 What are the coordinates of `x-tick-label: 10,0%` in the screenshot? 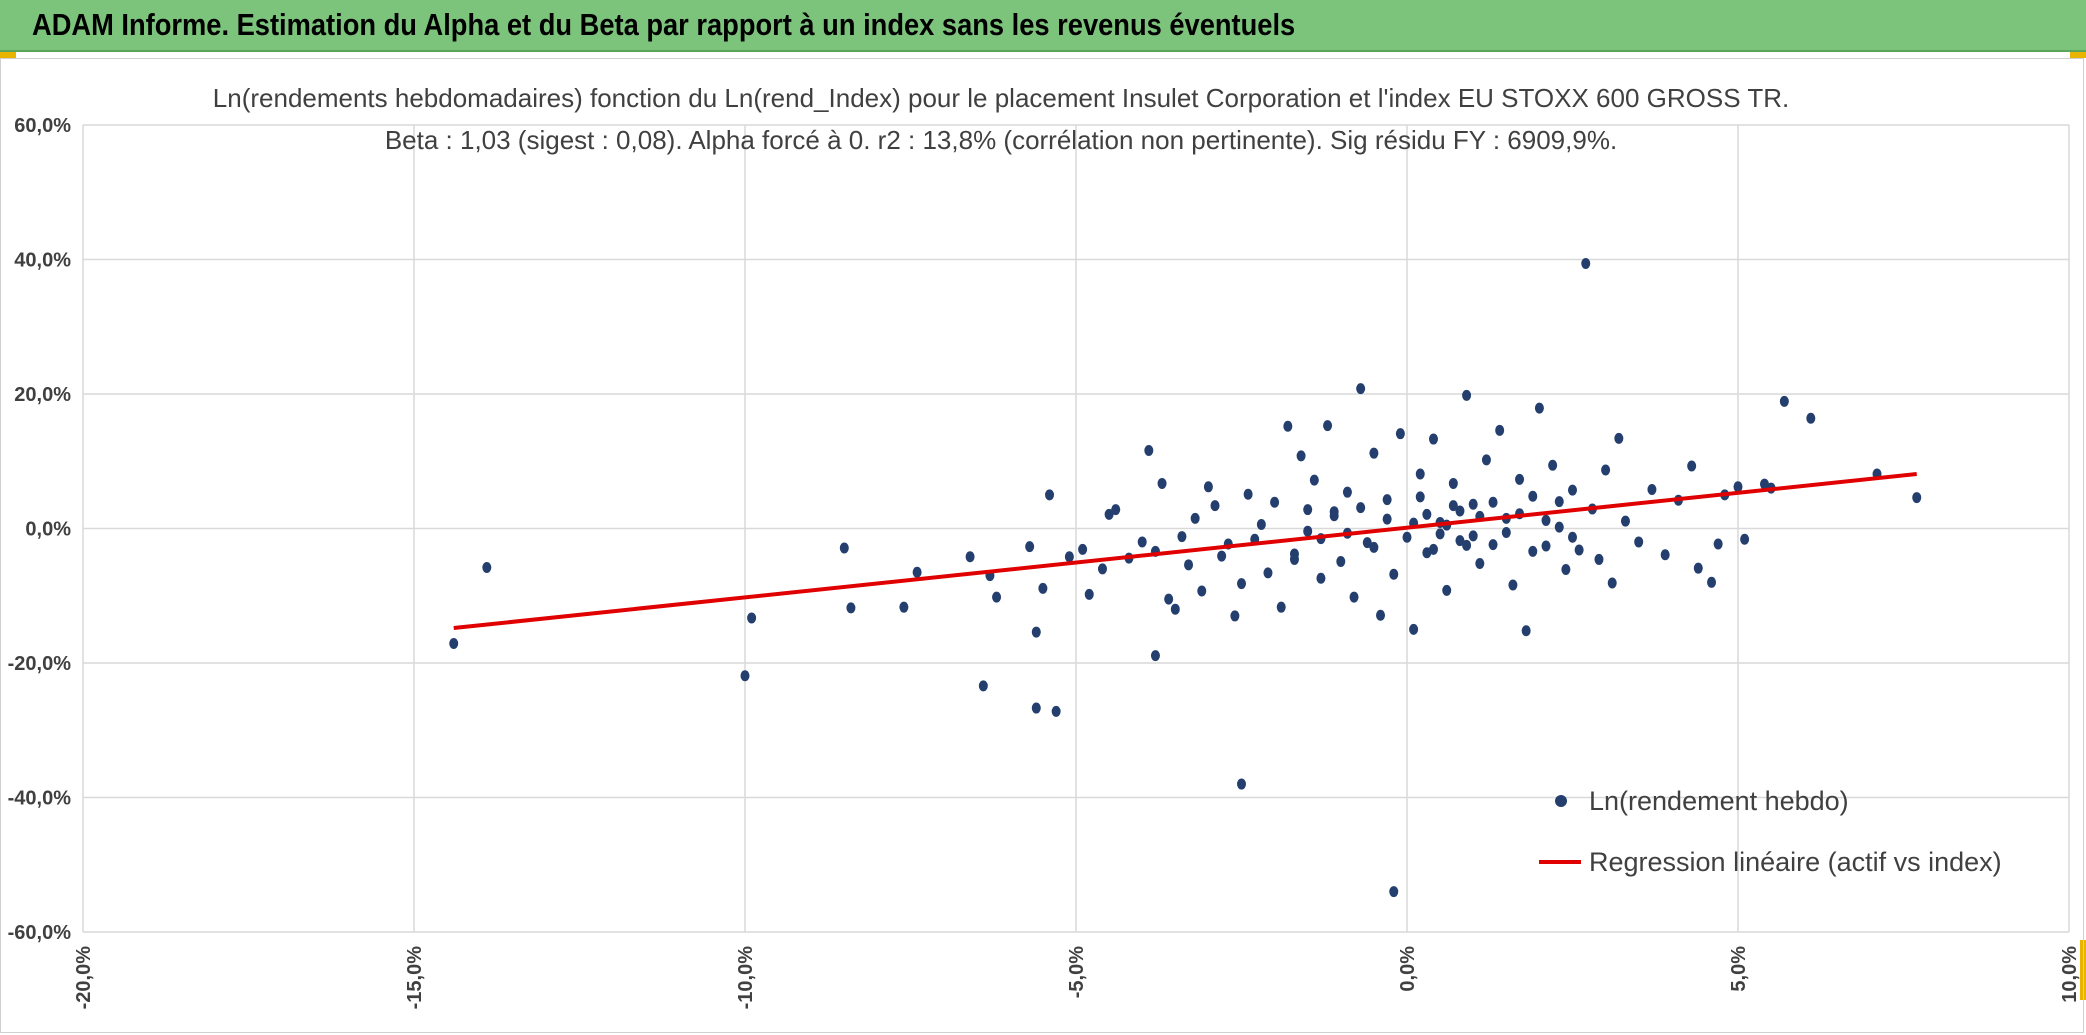 It's located at (2070, 974).